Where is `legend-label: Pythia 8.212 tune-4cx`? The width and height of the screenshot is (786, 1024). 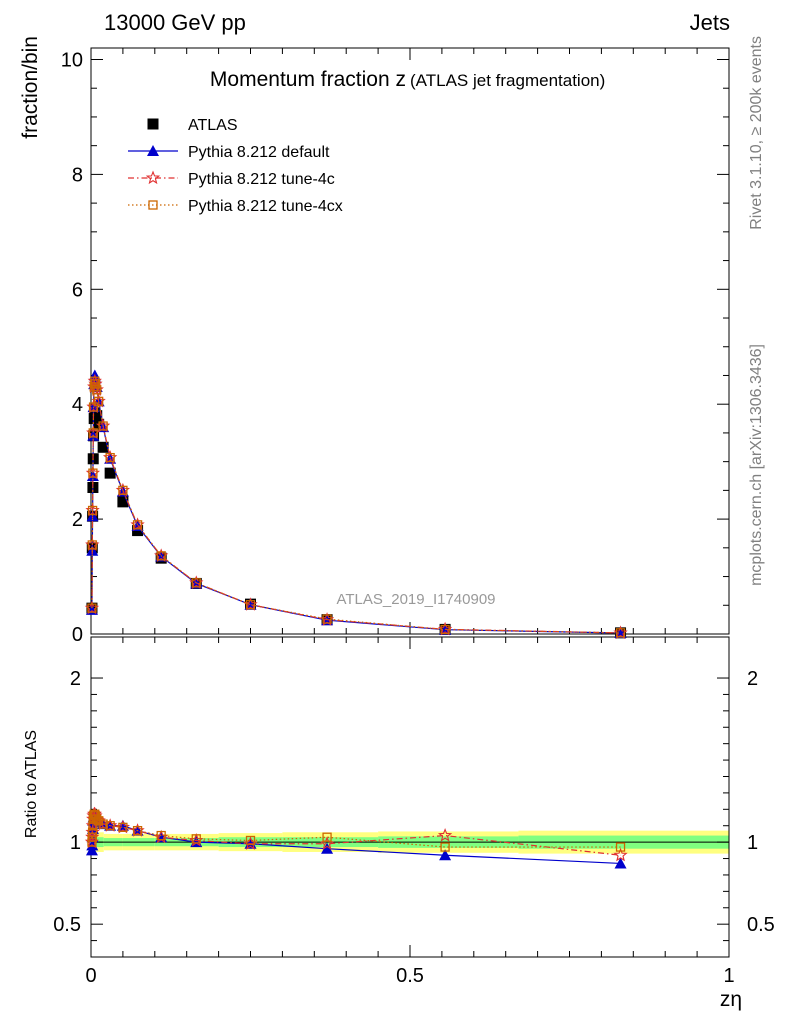 legend-label: Pythia 8.212 tune-4cx is located at coordinates (265, 206).